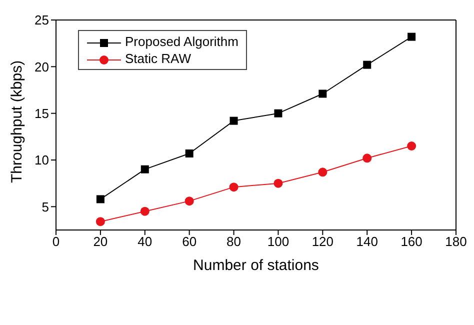 This screenshot has height=325, width=474. Describe the element at coordinates (256, 265) in the screenshot. I see `x-axis-title: Number of stations` at that location.